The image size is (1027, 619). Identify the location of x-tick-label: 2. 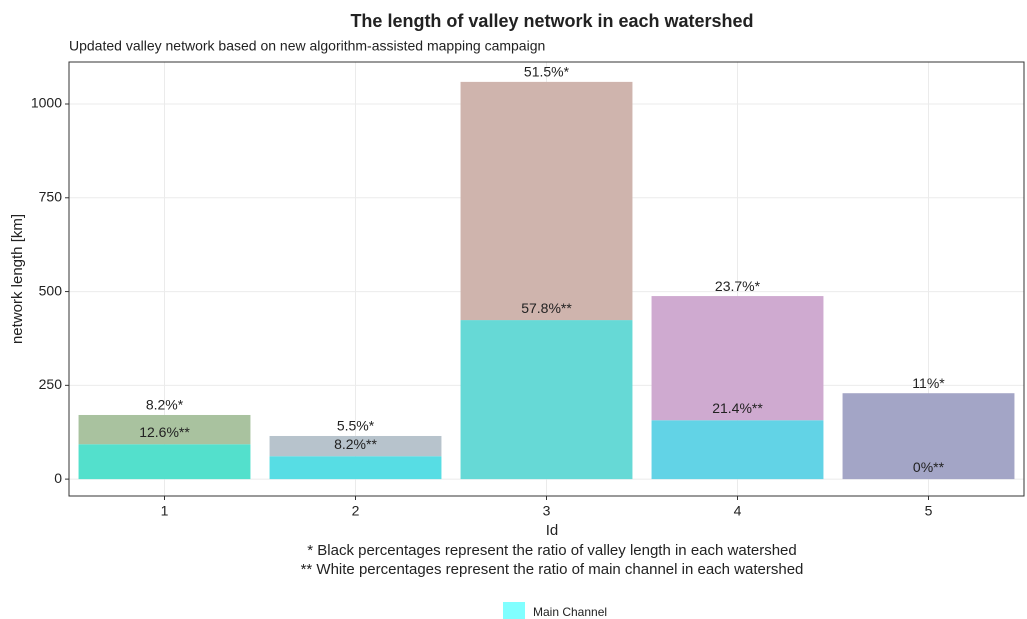
(356, 511).